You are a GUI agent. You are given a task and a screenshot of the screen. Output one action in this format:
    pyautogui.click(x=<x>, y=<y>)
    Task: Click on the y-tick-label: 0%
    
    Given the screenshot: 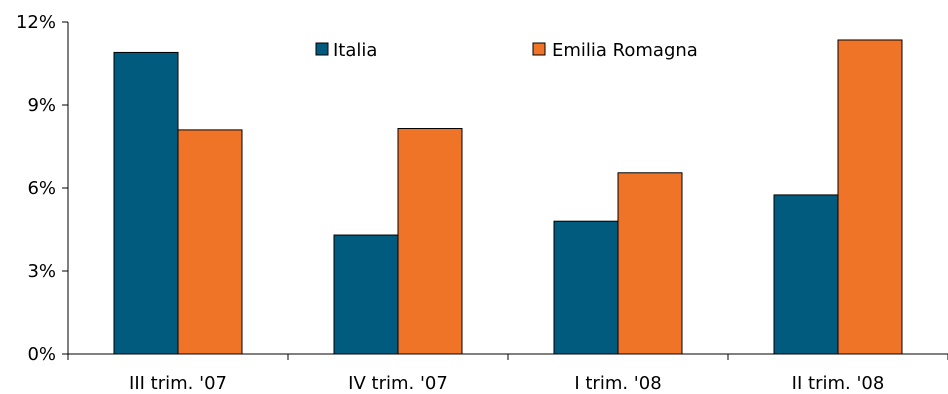 What is the action you would take?
    pyautogui.click(x=41, y=354)
    